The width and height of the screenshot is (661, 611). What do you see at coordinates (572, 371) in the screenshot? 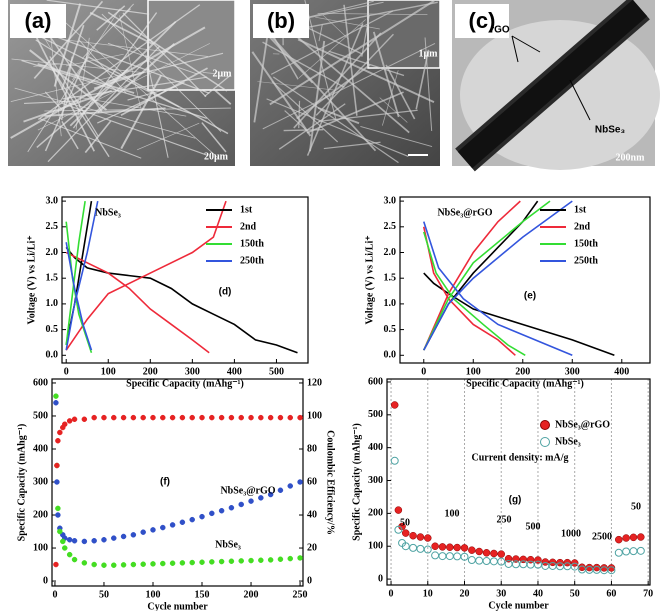
I see `x-tick-label: 300` at bounding box center [572, 371].